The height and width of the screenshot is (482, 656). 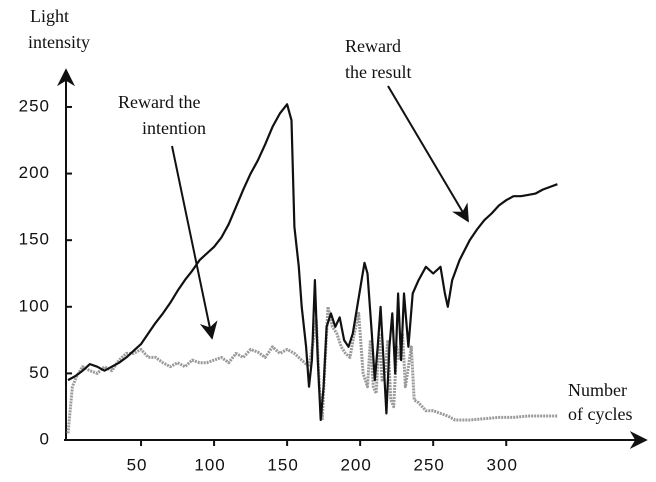 What do you see at coordinates (209, 464) in the screenshot?
I see `x-tick-label: 100` at bounding box center [209, 464].